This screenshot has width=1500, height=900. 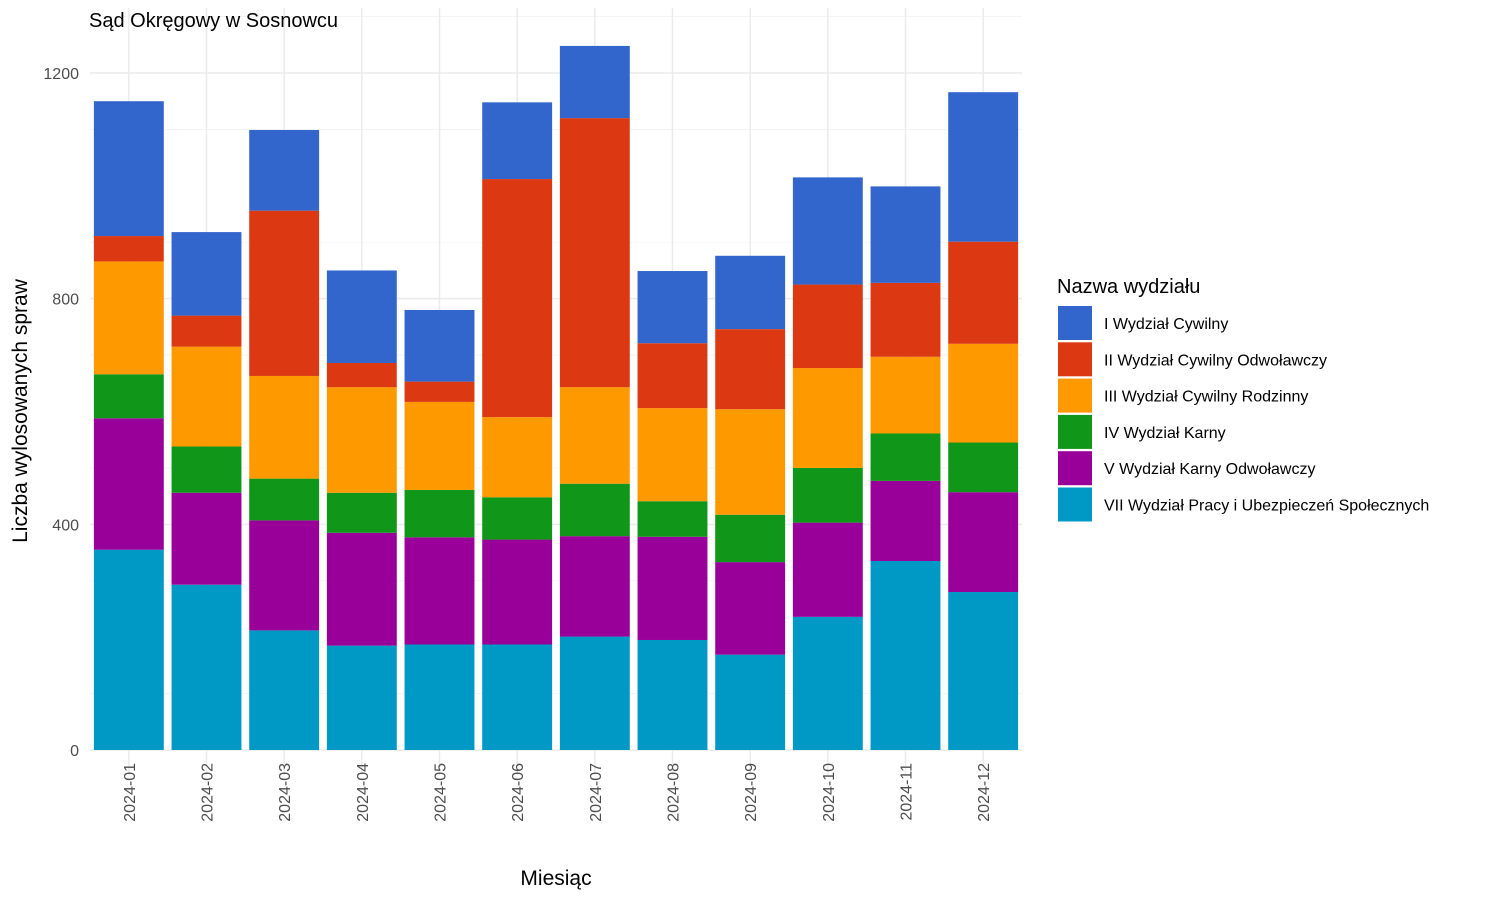 What do you see at coordinates (517, 592) in the screenshot?
I see `bar-2024-06-v-wydzial-karny-odwolawczy` at bounding box center [517, 592].